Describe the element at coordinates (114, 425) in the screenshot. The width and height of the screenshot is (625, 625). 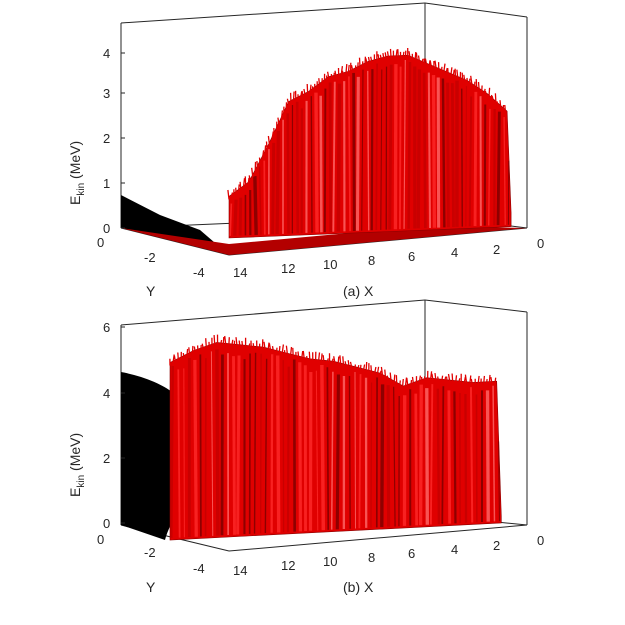
I see `z-ticks-b: 0 2 4 6` at that location.